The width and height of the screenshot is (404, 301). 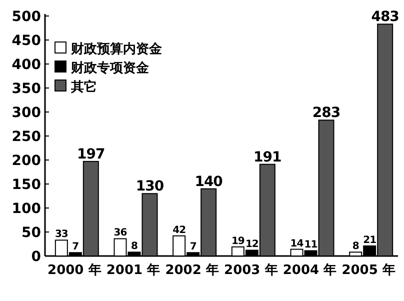 What do you see at coordinates (268, 157) in the screenshot?
I see `data-label: 191` at bounding box center [268, 157].